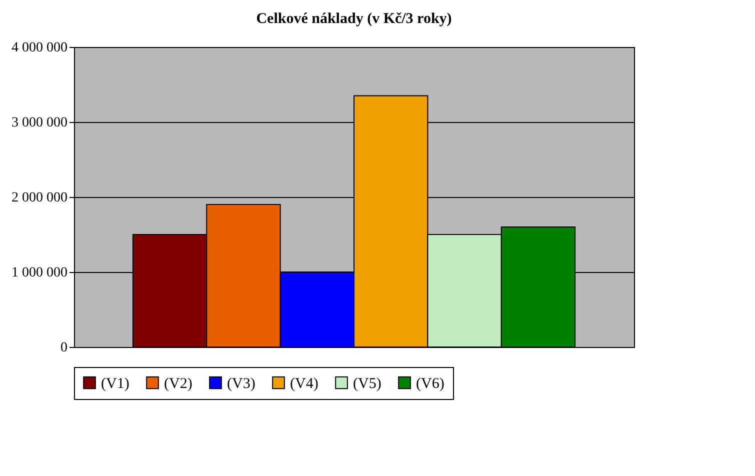 This screenshot has height=476, width=755. I want to click on legend-label: (V1), so click(115, 384).